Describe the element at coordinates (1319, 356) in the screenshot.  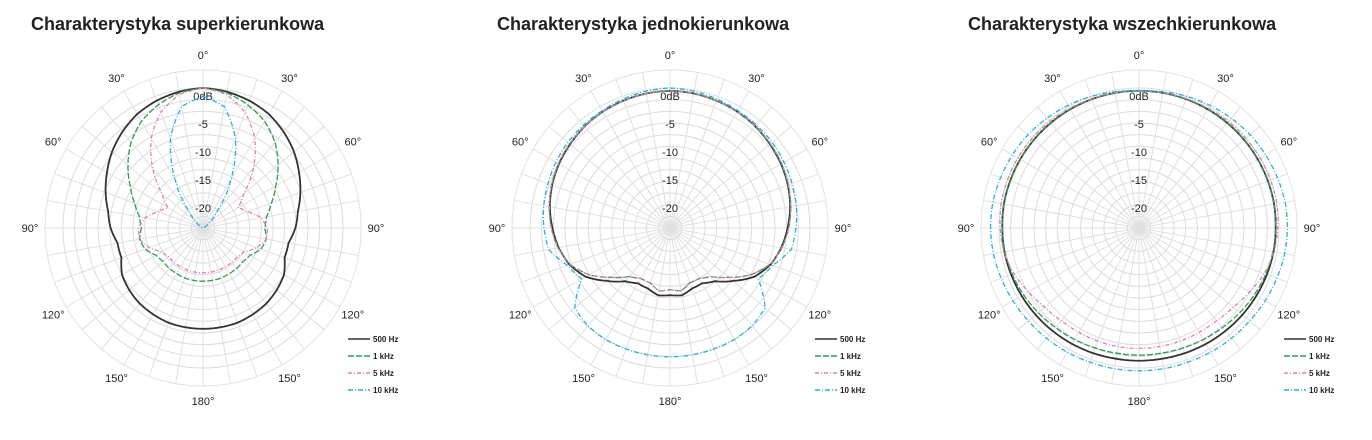
I see `legend-label: 1 kHz` at that location.